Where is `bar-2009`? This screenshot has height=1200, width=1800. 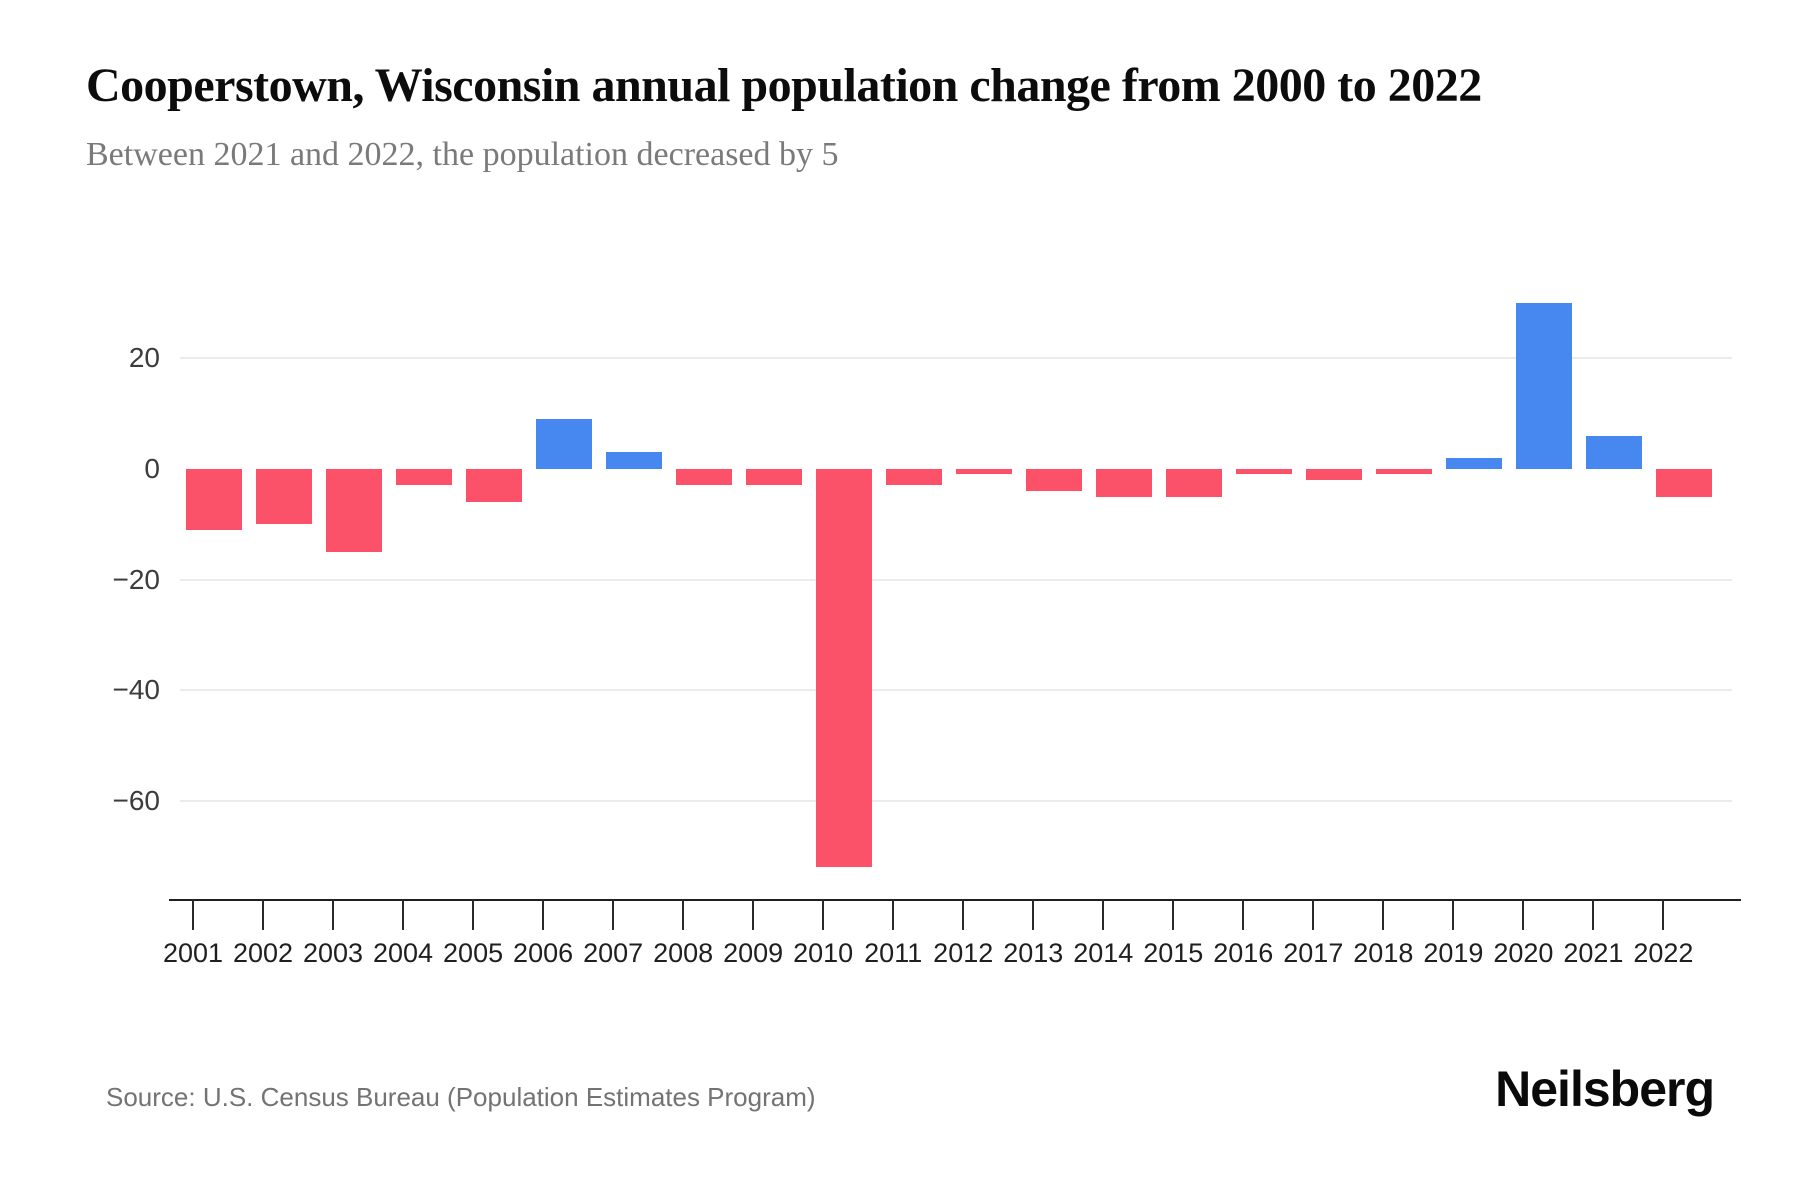 bar-2009 is located at coordinates (774, 477).